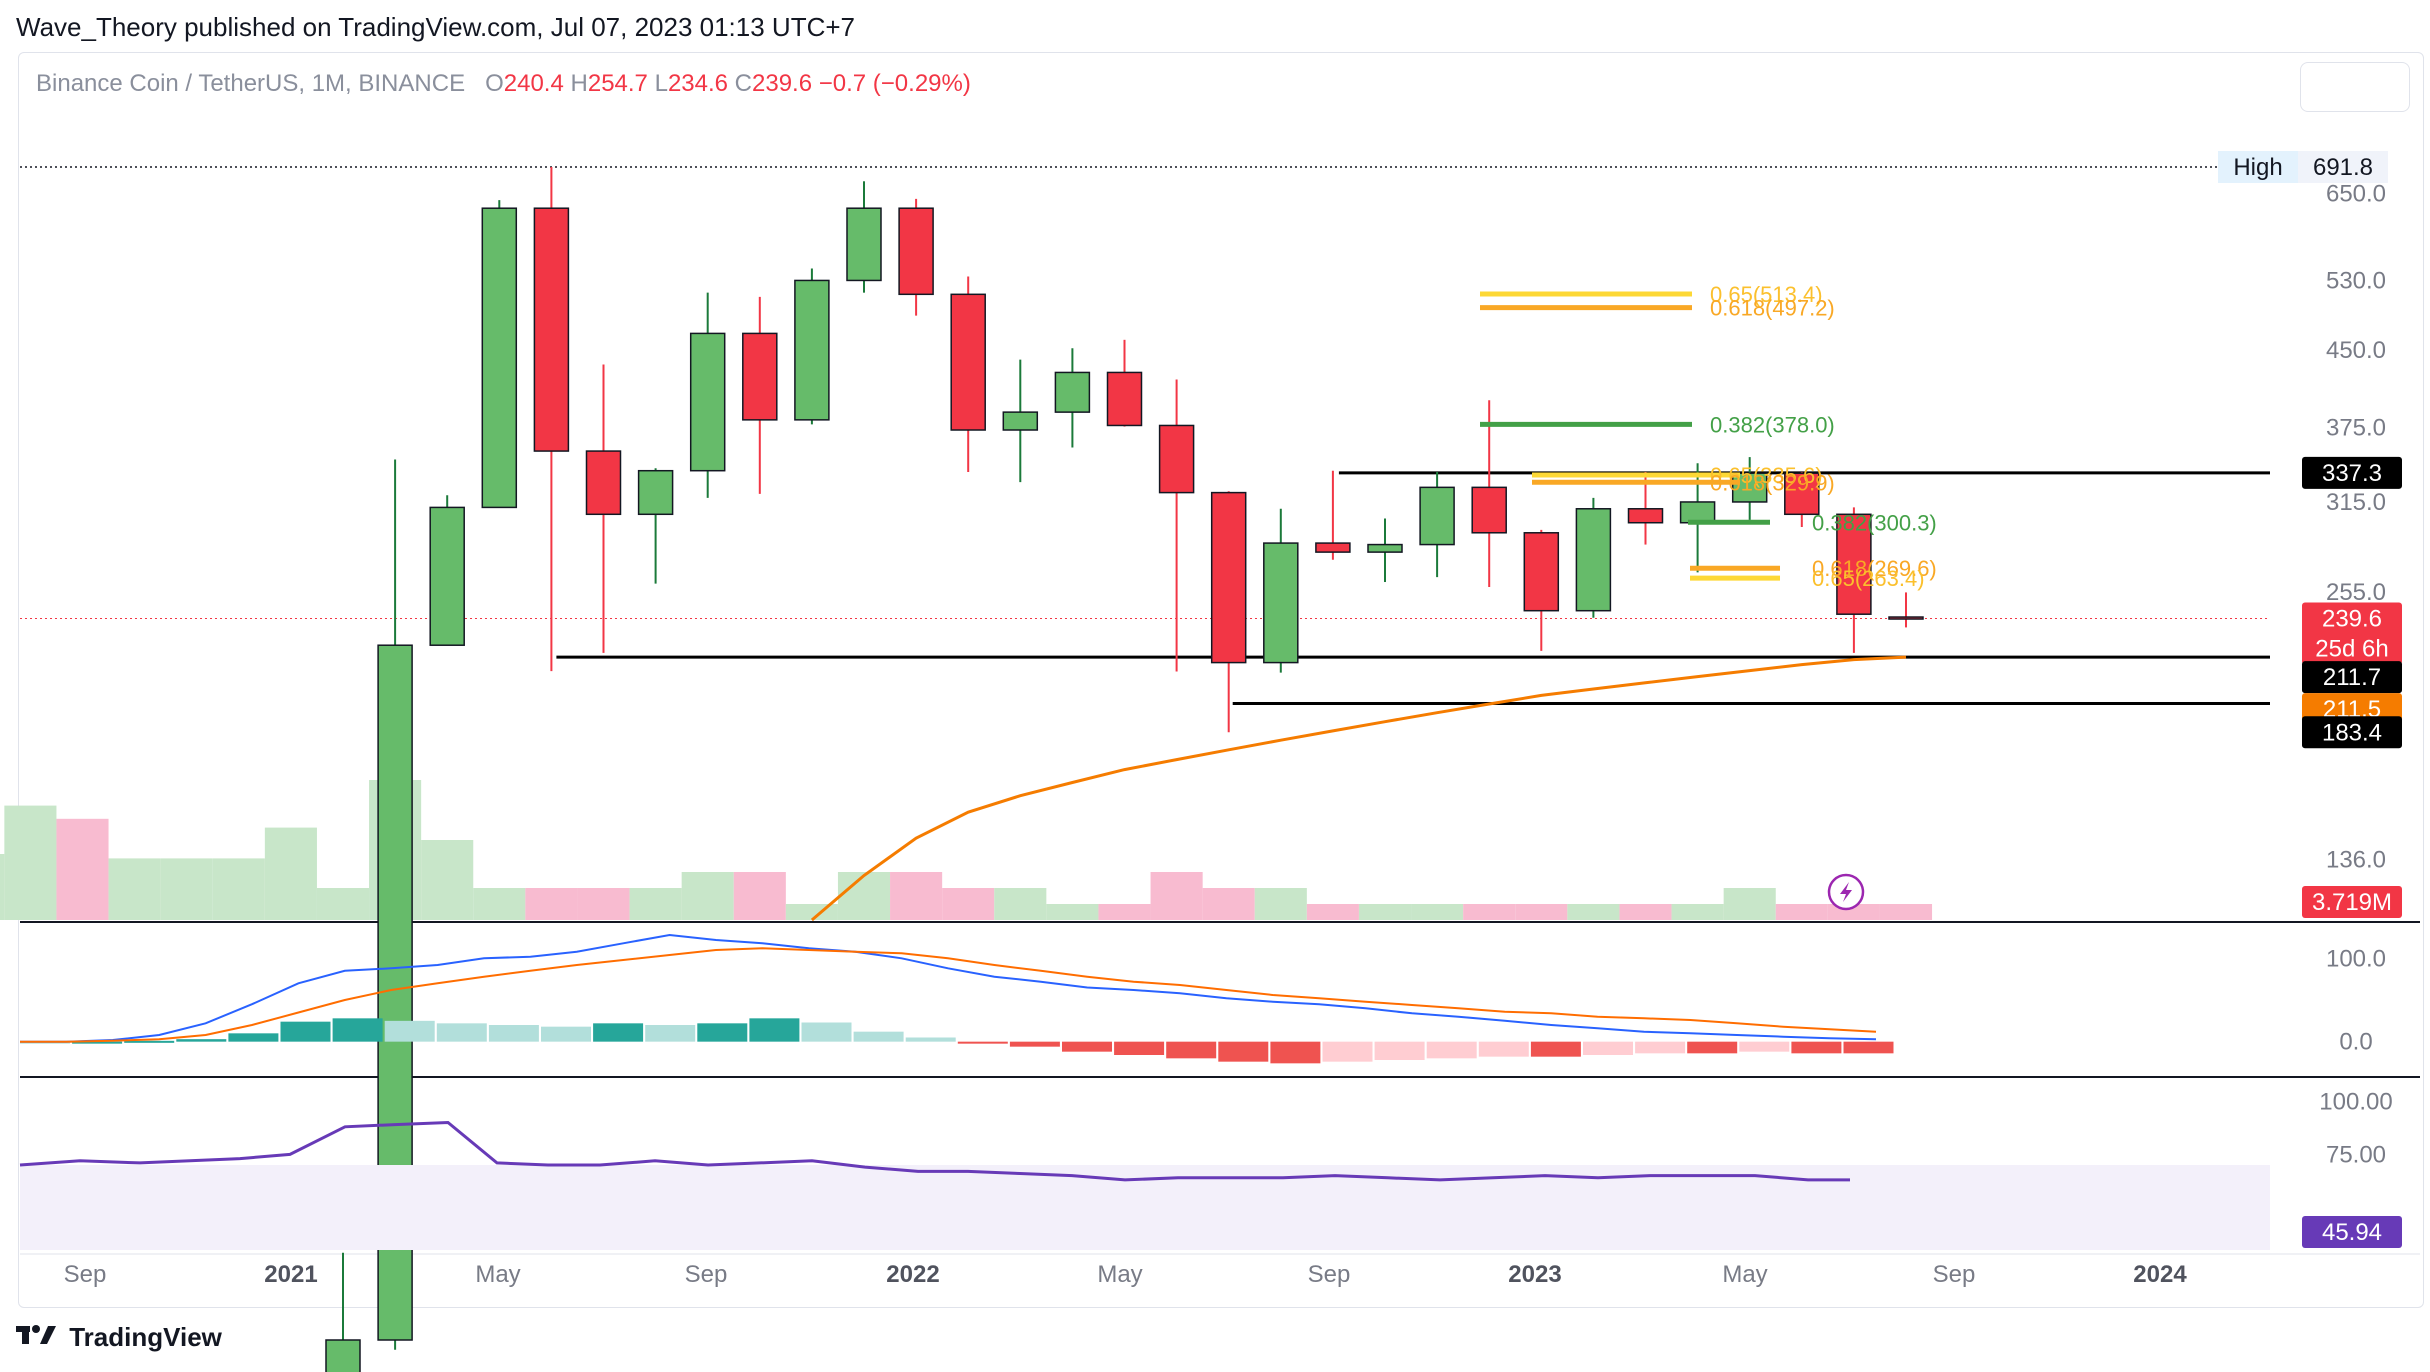 This screenshot has height=1372, width=2430. Describe the element at coordinates (579, 83) in the screenshot. I see `legend-high-label: H` at that location.